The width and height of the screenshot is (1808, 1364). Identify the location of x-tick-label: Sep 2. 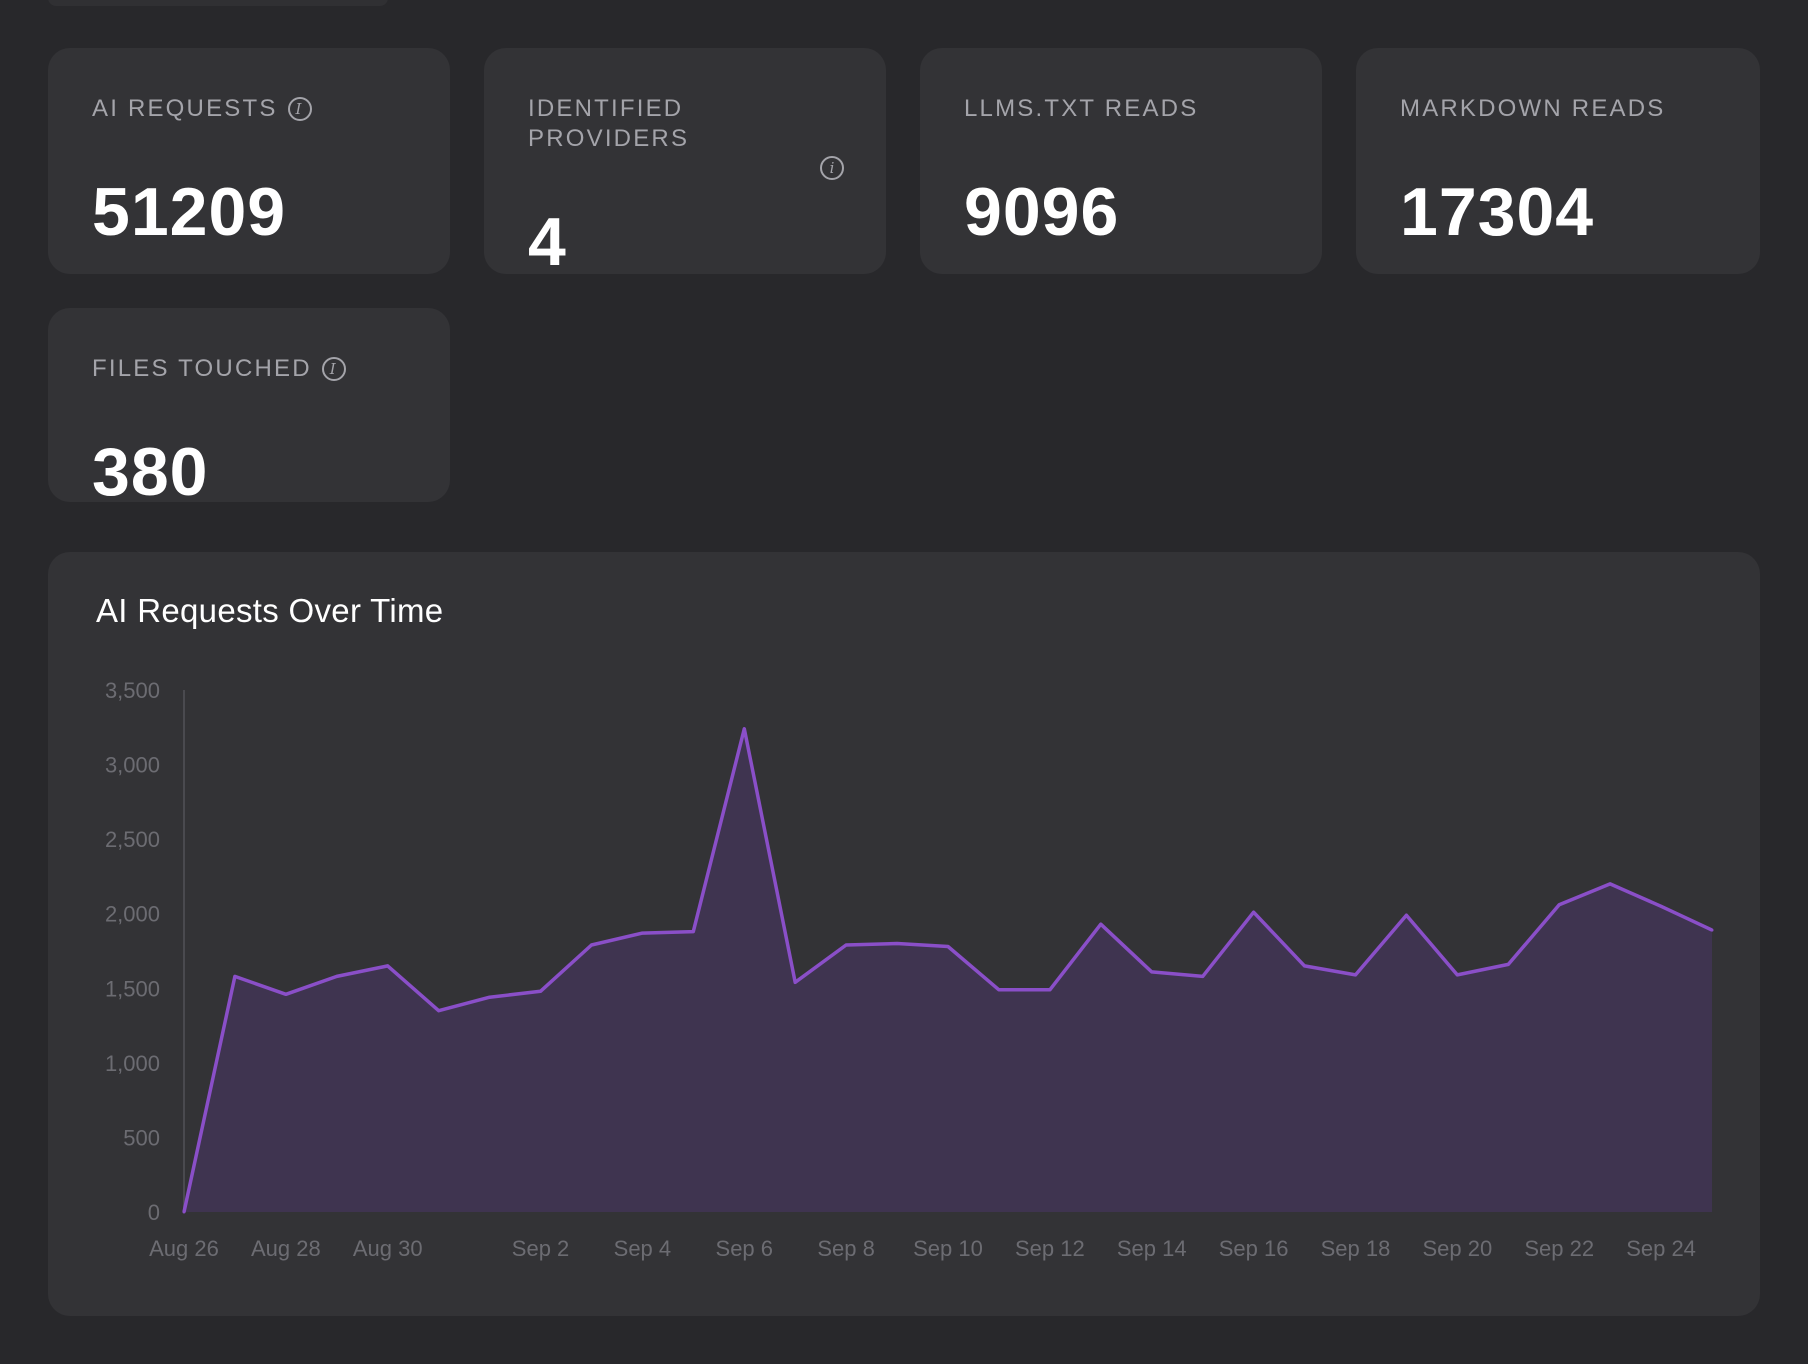
(541, 1248).